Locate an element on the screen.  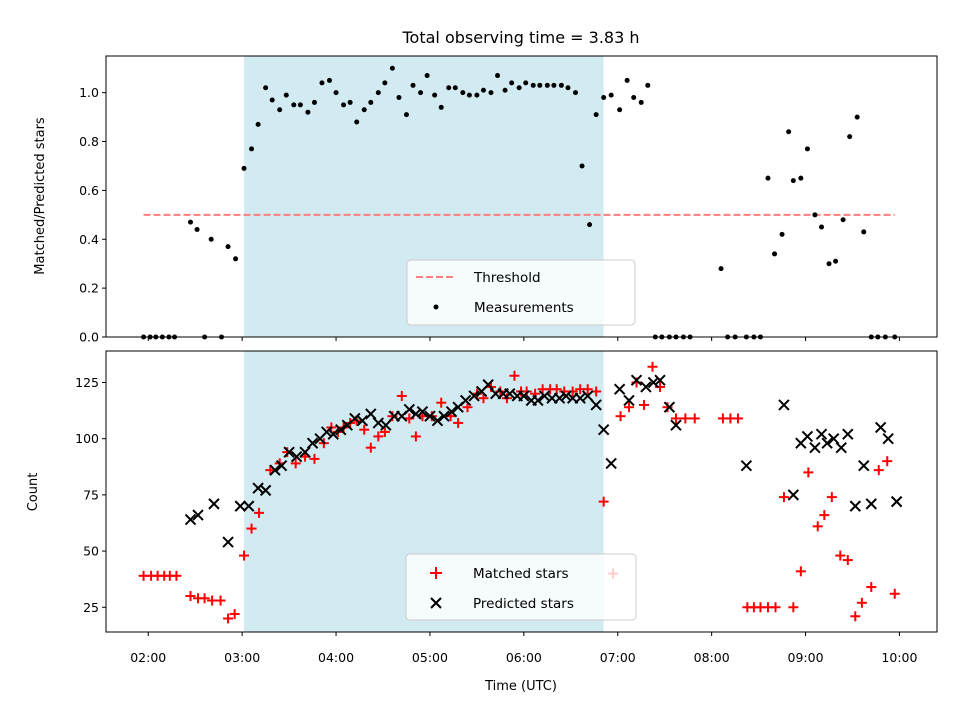
legend-matched-label: Matched stars is located at coordinates (521, 574).